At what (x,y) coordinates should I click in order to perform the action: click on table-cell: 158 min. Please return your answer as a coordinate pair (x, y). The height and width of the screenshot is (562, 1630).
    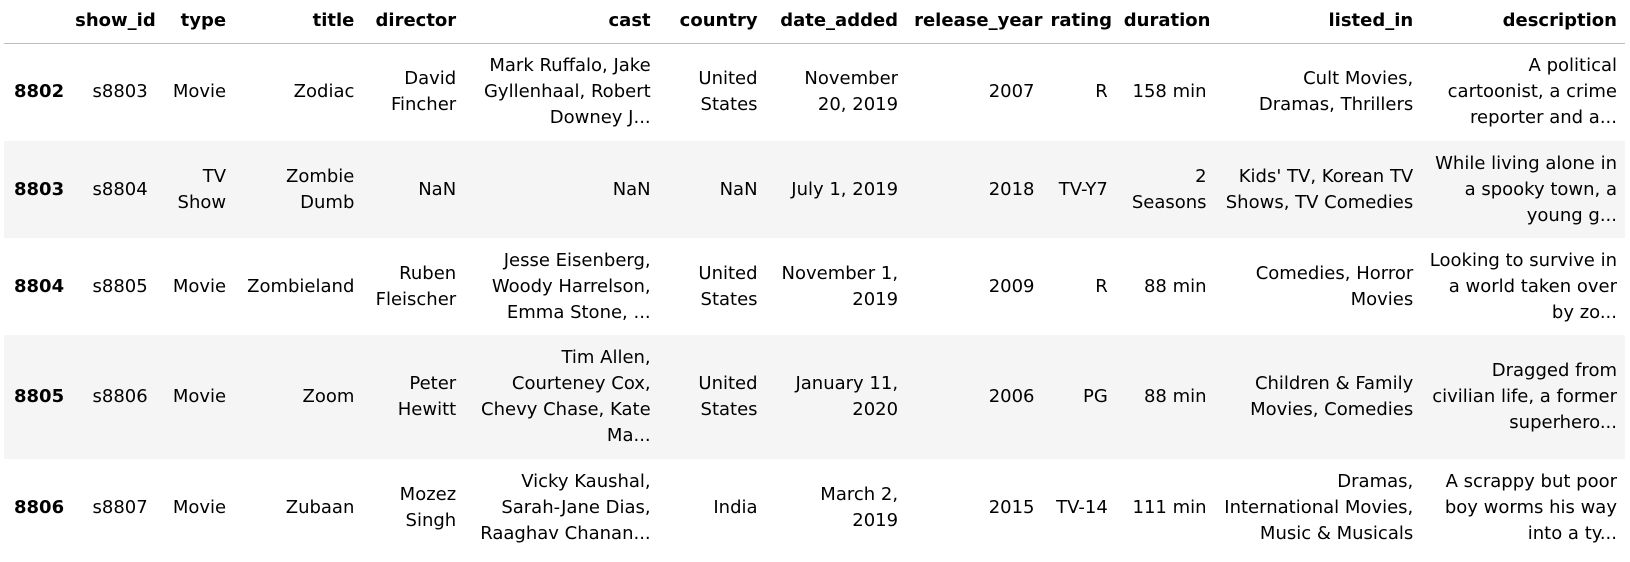
    Looking at the image, I should click on (1169, 92).